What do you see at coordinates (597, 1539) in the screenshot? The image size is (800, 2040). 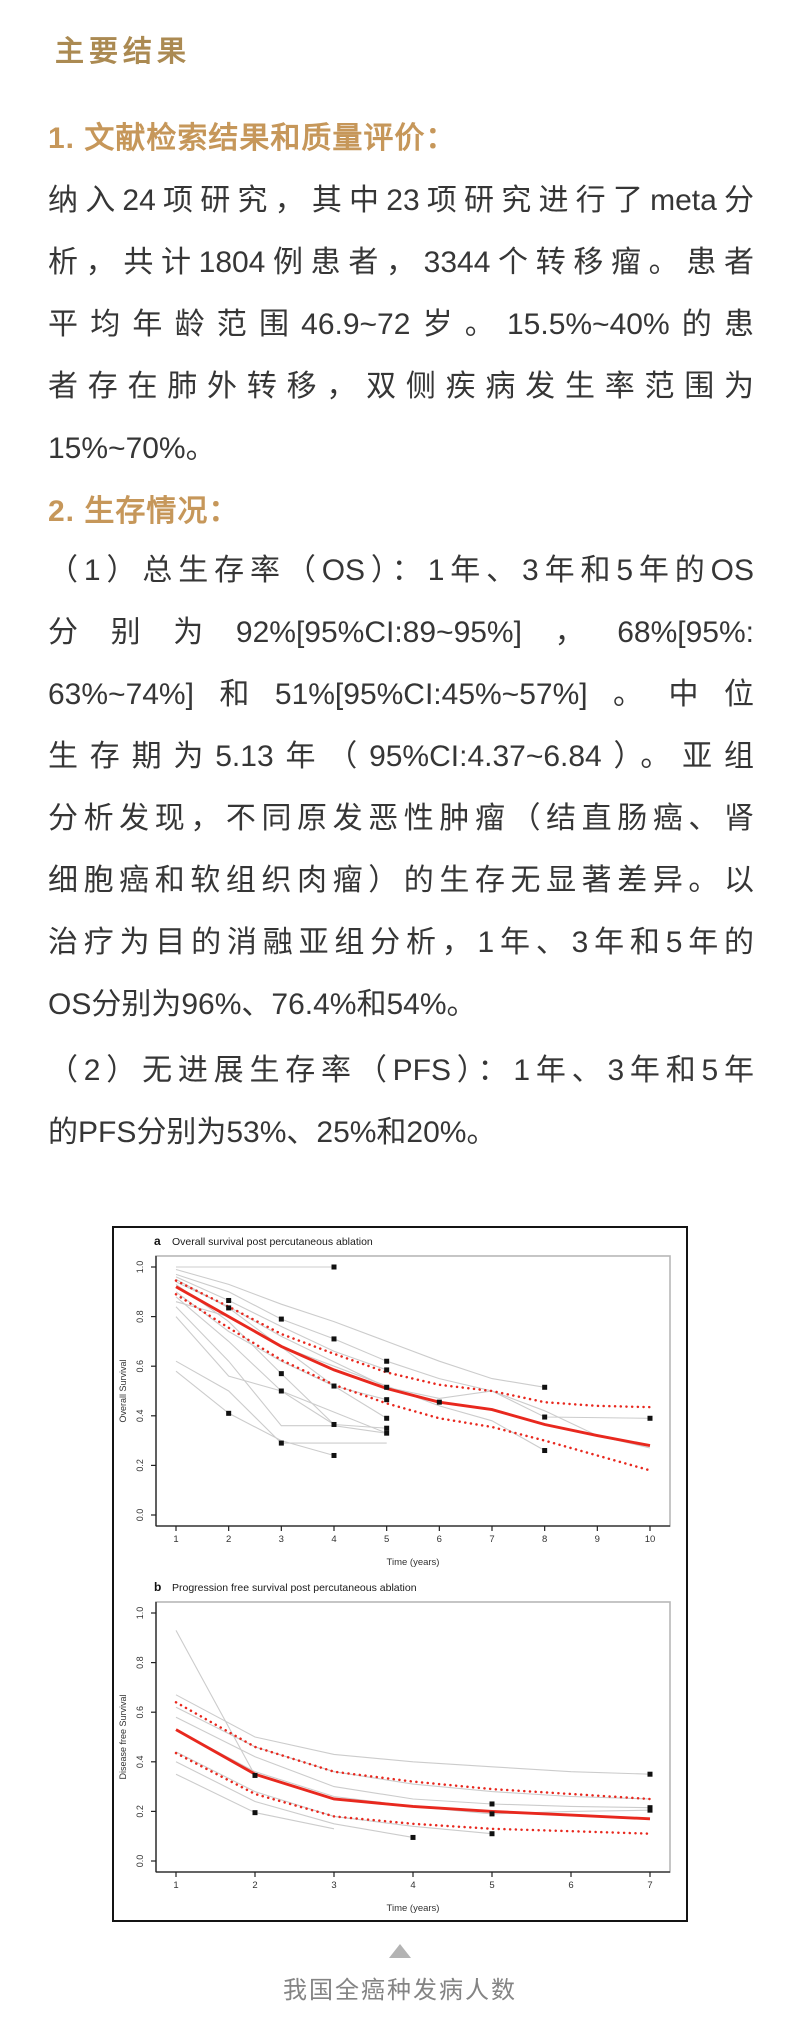 I see `svg-text: 9` at bounding box center [597, 1539].